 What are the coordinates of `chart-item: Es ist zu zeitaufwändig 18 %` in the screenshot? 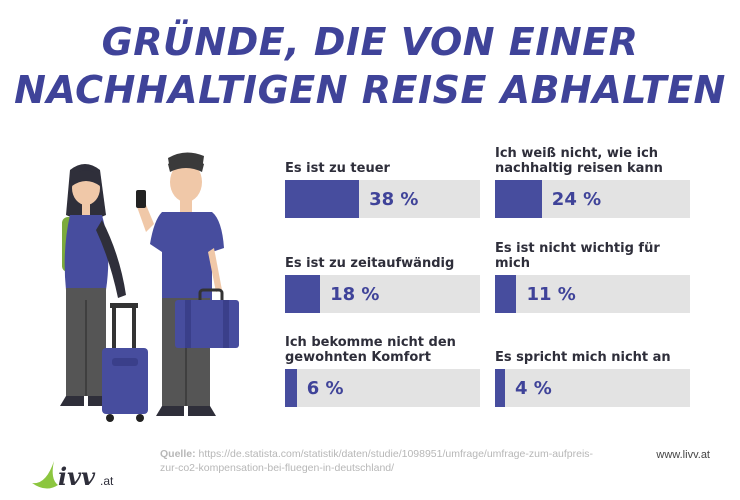 It's located at (382, 277).